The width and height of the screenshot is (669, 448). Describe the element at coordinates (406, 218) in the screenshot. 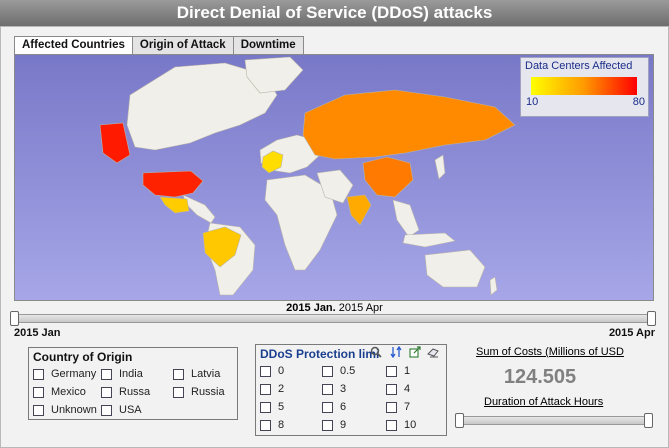

I see `map-southeast-asia` at that location.